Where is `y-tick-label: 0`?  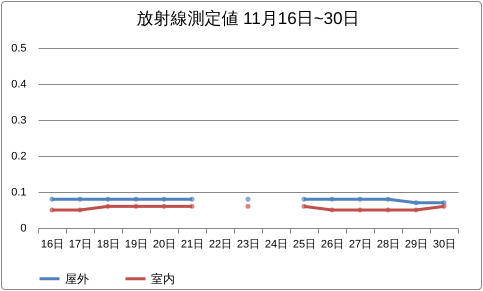 y-tick-label: 0 is located at coordinates (23, 228).